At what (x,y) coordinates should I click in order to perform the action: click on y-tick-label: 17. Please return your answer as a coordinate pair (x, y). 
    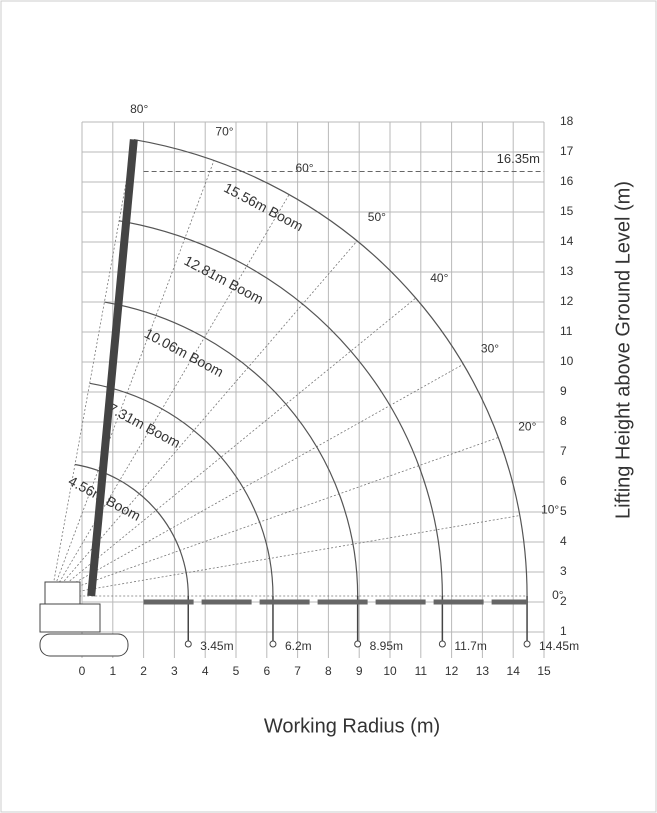
    Looking at the image, I should click on (567, 151).